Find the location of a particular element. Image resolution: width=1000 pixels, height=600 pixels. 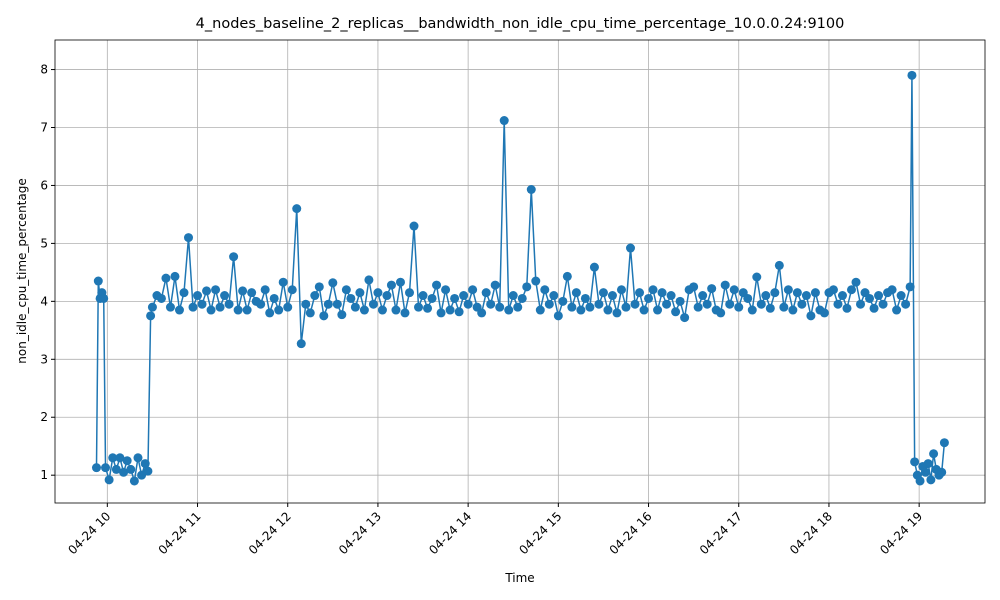

x-tick-label: 04-24 11 is located at coordinates (180, 533).